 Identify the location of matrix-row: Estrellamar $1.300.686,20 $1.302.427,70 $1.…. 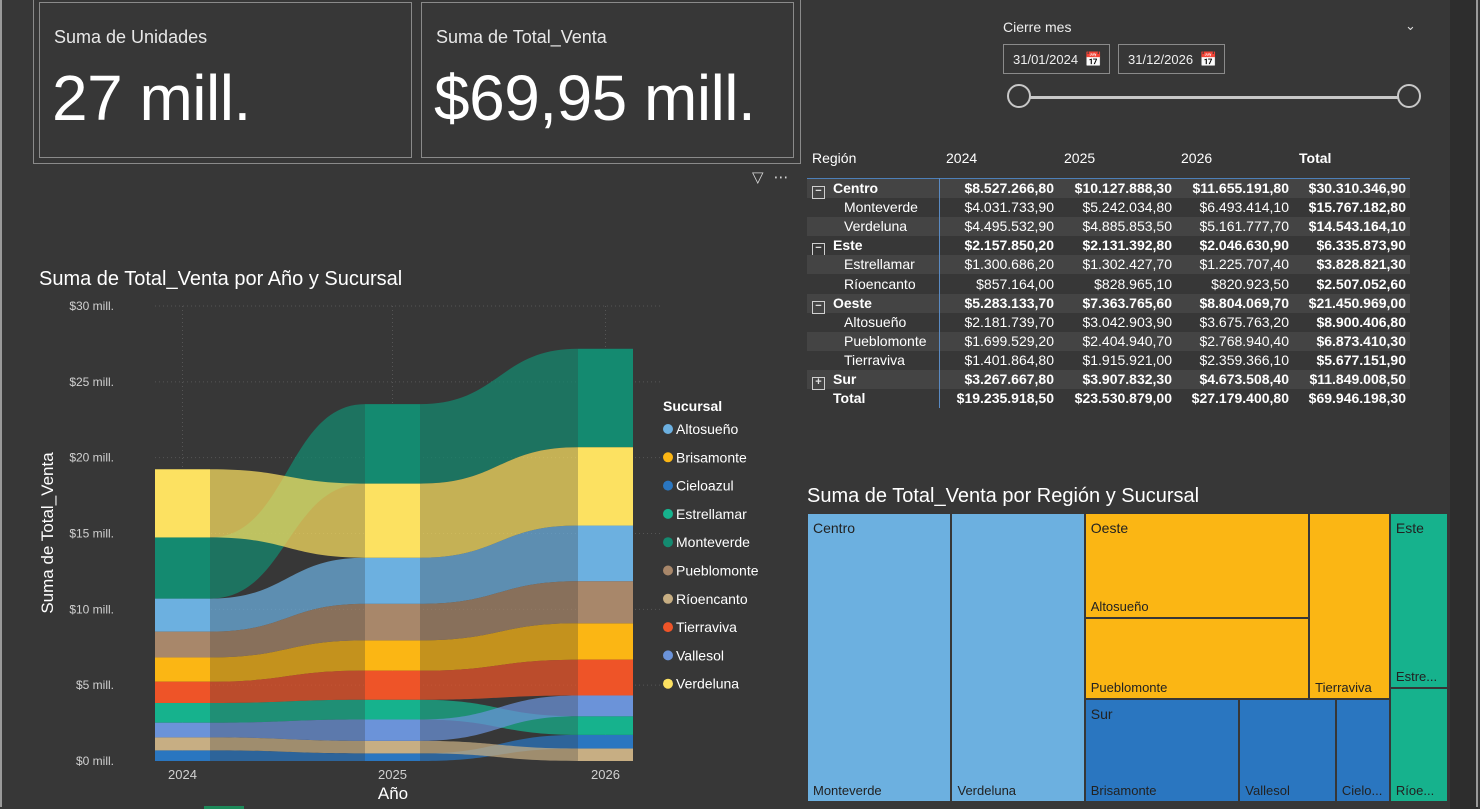
(1108, 265).